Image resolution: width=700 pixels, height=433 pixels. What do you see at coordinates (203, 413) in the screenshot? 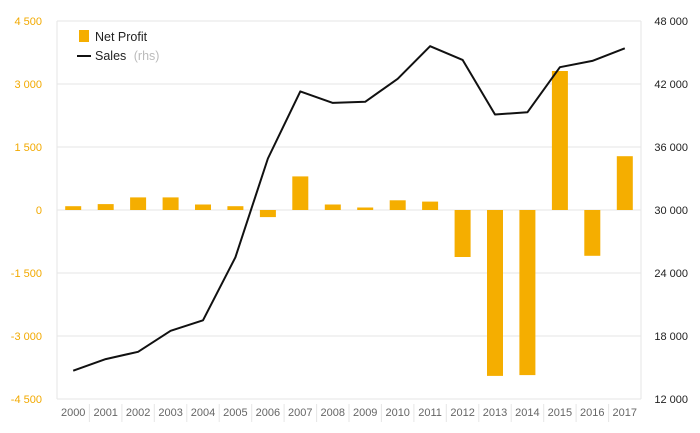
I see `x-axis-tick-label: 2004` at bounding box center [203, 413].